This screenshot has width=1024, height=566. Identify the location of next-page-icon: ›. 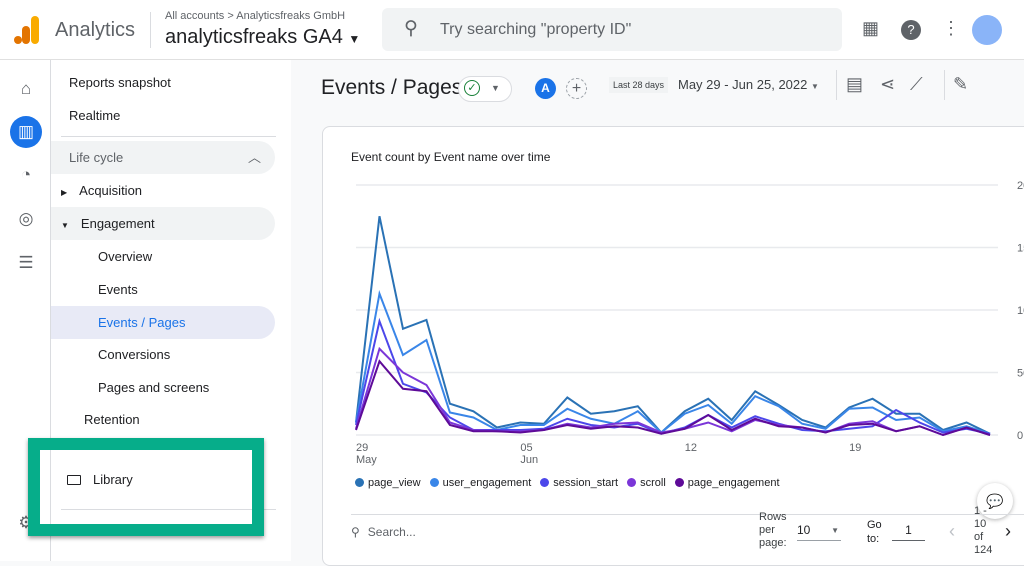
(1008, 531).